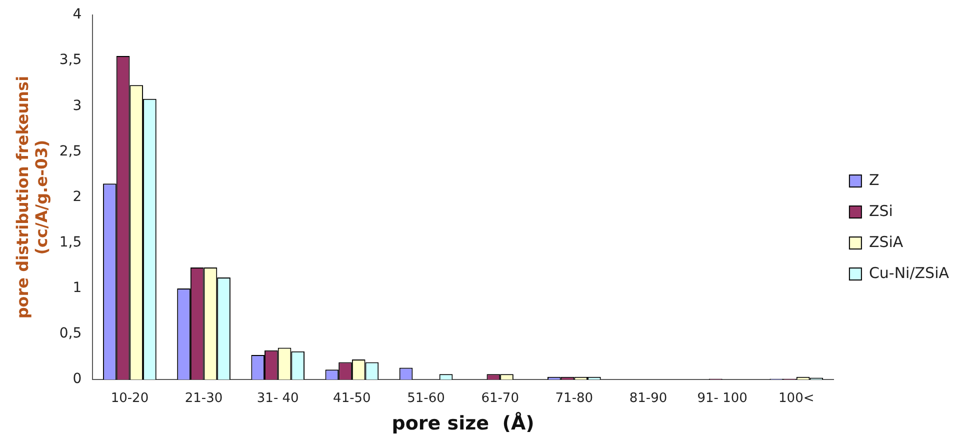  What do you see at coordinates (70, 334) in the screenshot?
I see `y-tick-label: 0,5` at bounding box center [70, 334].